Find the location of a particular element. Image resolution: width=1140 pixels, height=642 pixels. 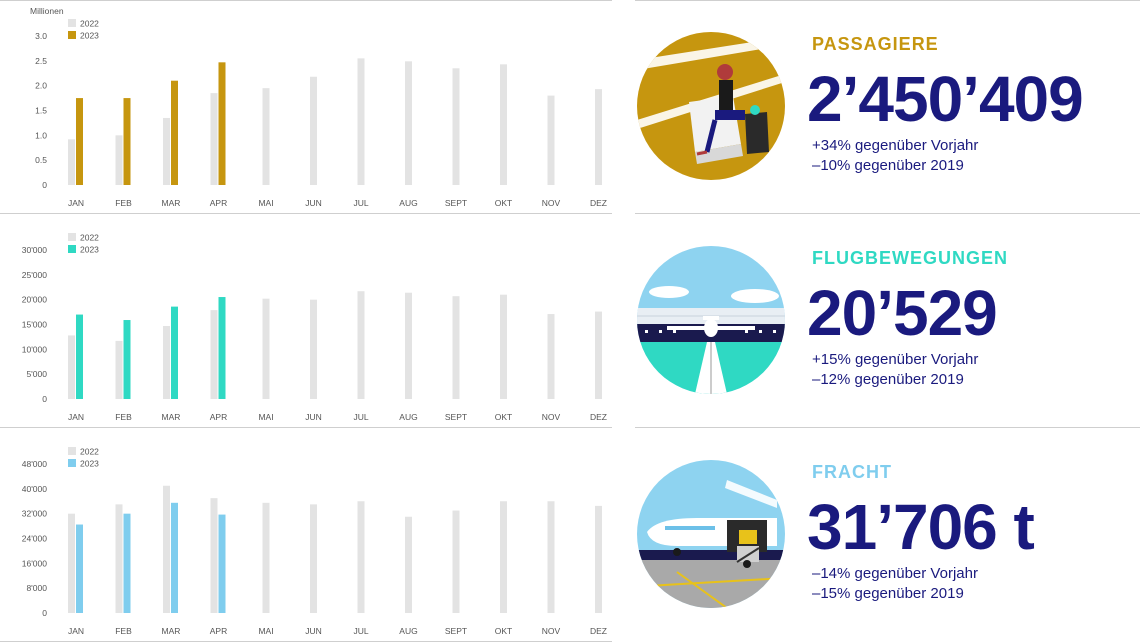

passengers-xtick: JUN is located at coordinates (313, 203).